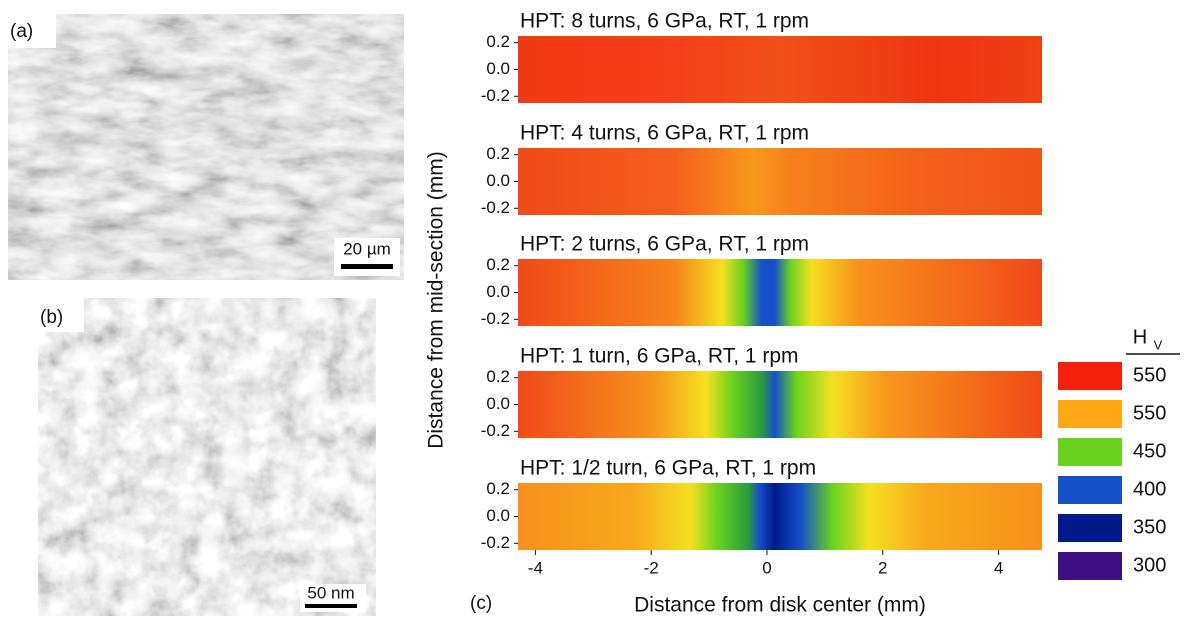  What do you see at coordinates (51, 317) in the screenshot?
I see `panel-label: (b)` at bounding box center [51, 317].